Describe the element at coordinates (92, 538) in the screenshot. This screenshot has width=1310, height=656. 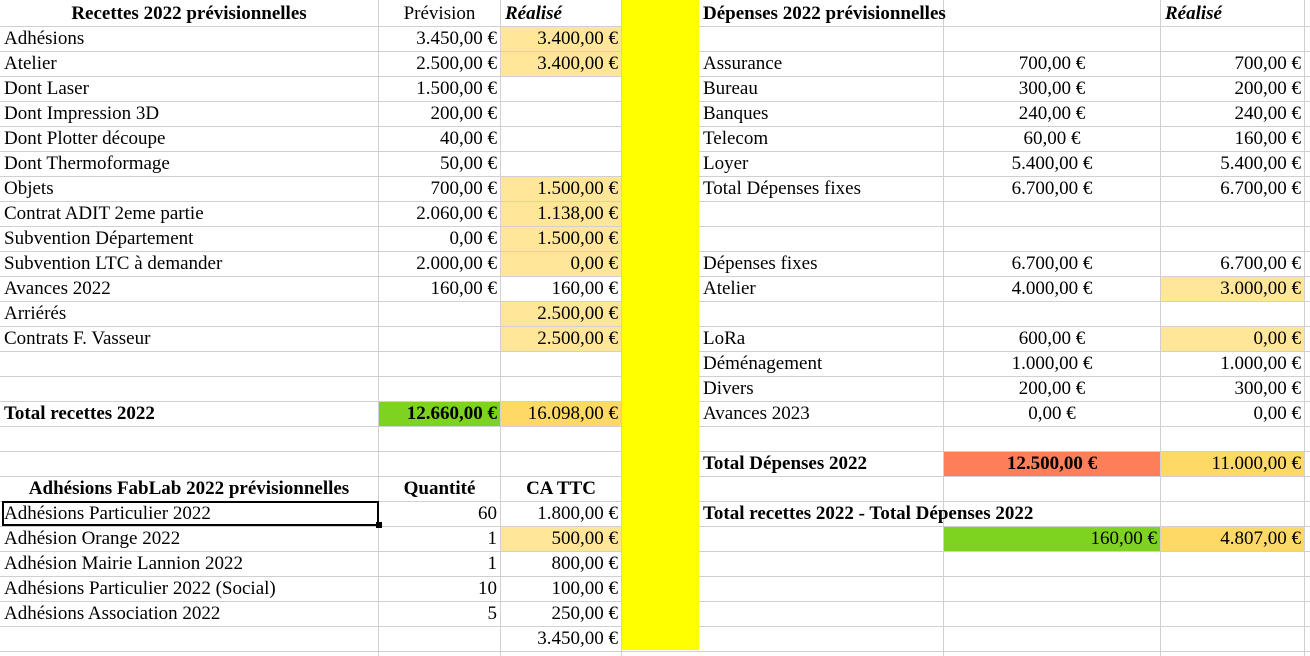
I see `adhesions-row-label: Adhésion Orange 2022` at that location.